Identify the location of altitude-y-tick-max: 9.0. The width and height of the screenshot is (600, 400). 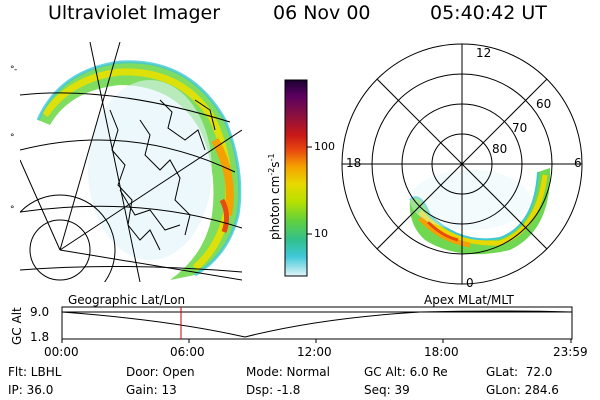
(40, 312).